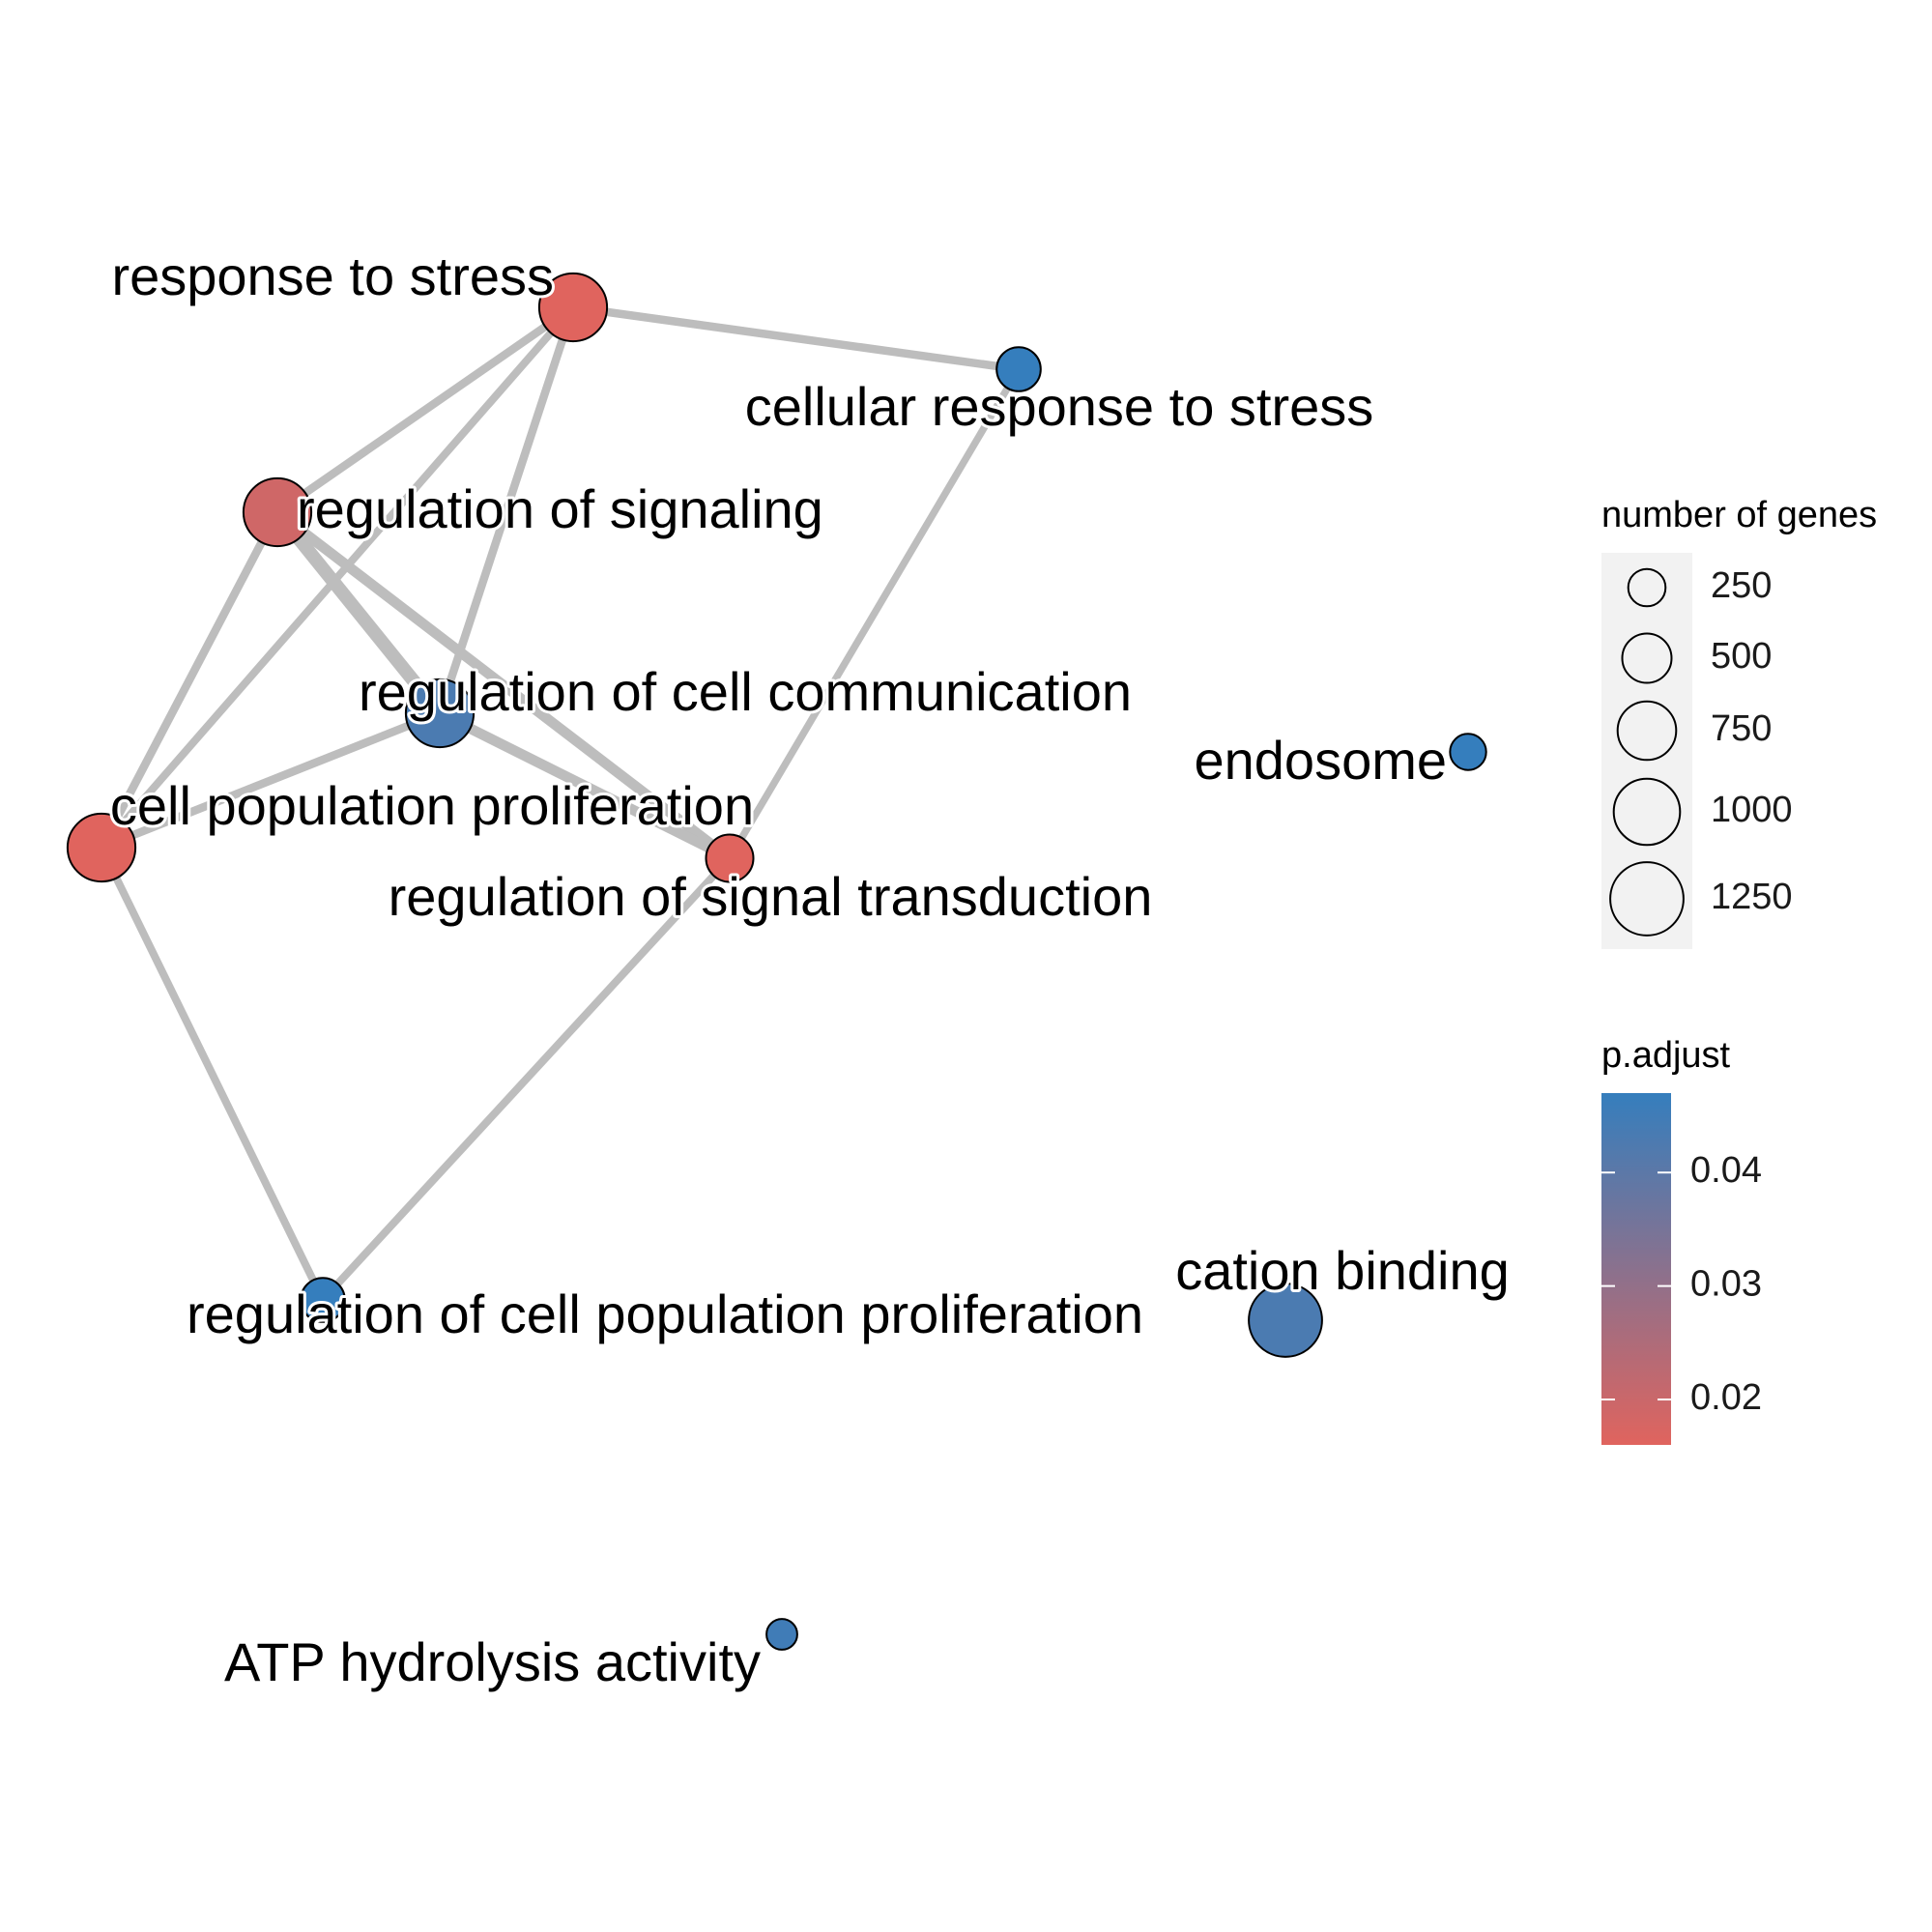 The height and width of the screenshot is (1932, 1932). What do you see at coordinates (492, 1661) in the screenshot?
I see `node-label-atp-hydrolysis-activity: ATP hydrolysis activity` at bounding box center [492, 1661].